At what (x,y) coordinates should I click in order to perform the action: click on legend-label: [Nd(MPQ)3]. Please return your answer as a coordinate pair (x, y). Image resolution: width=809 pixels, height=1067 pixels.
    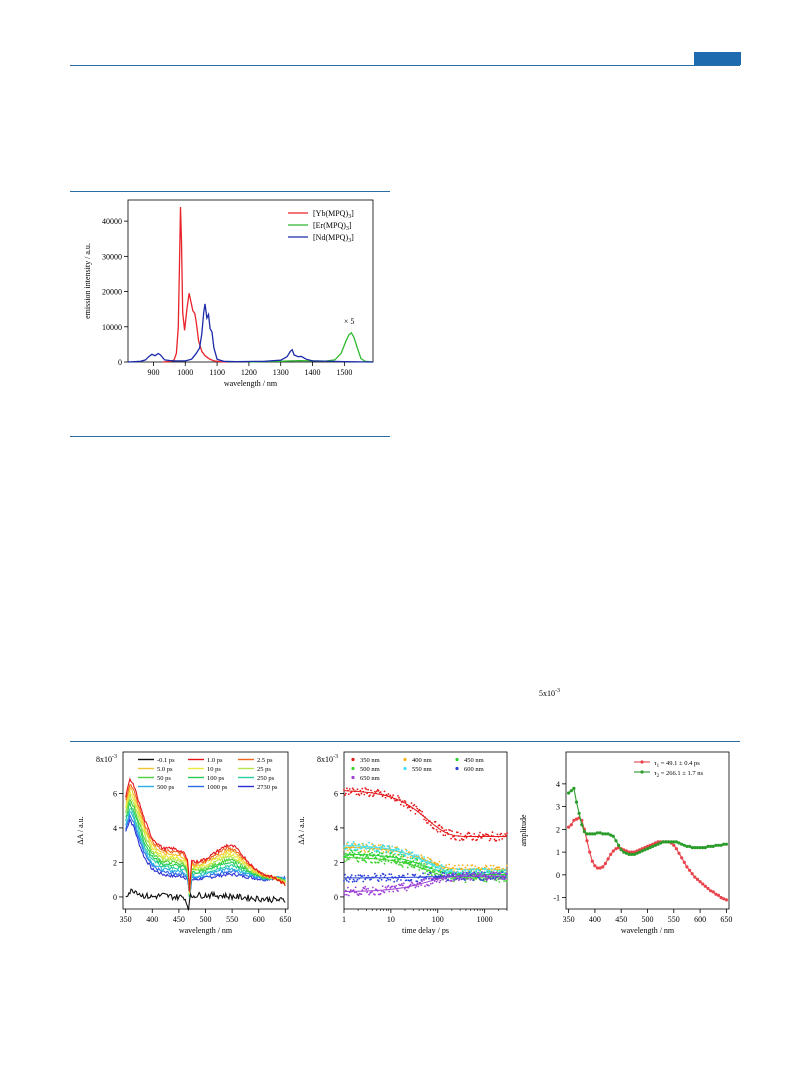
    Looking at the image, I should click on (333, 238).